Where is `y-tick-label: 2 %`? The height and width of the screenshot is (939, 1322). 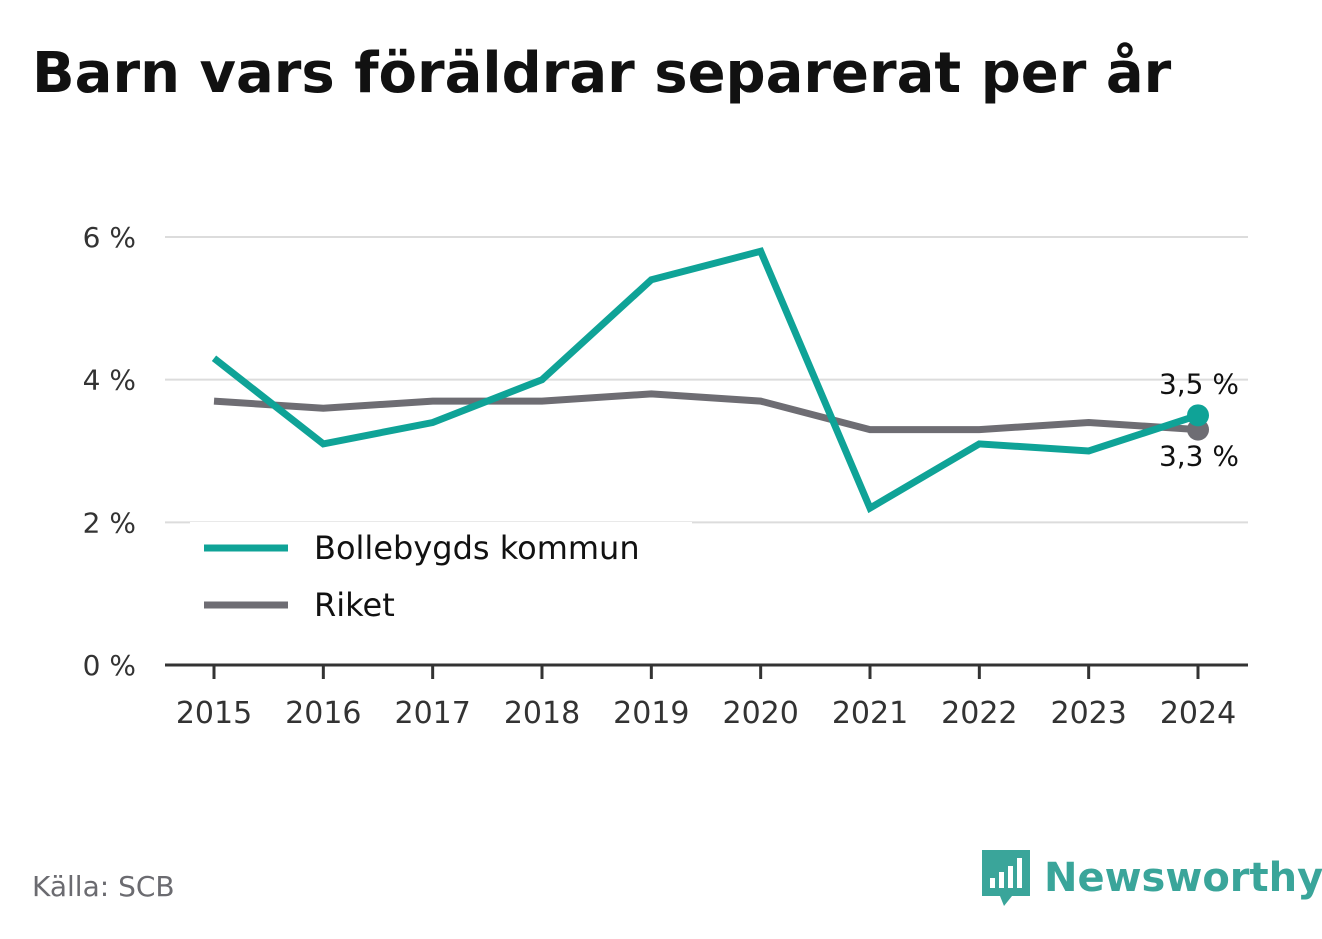
y-tick-label: 2 % is located at coordinates (109, 522).